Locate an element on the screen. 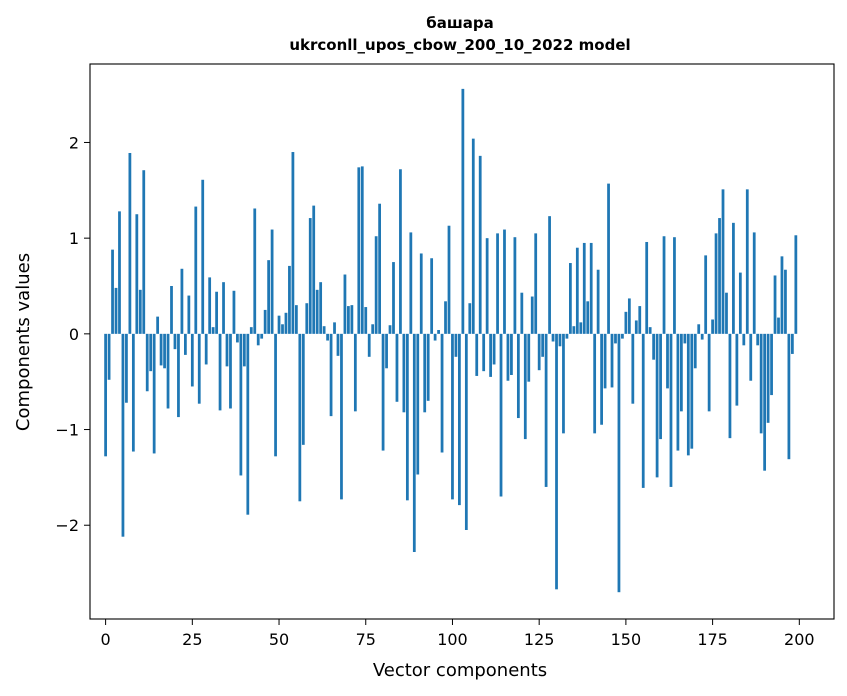  x-tick-label: 150 is located at coordinates (626, 639).